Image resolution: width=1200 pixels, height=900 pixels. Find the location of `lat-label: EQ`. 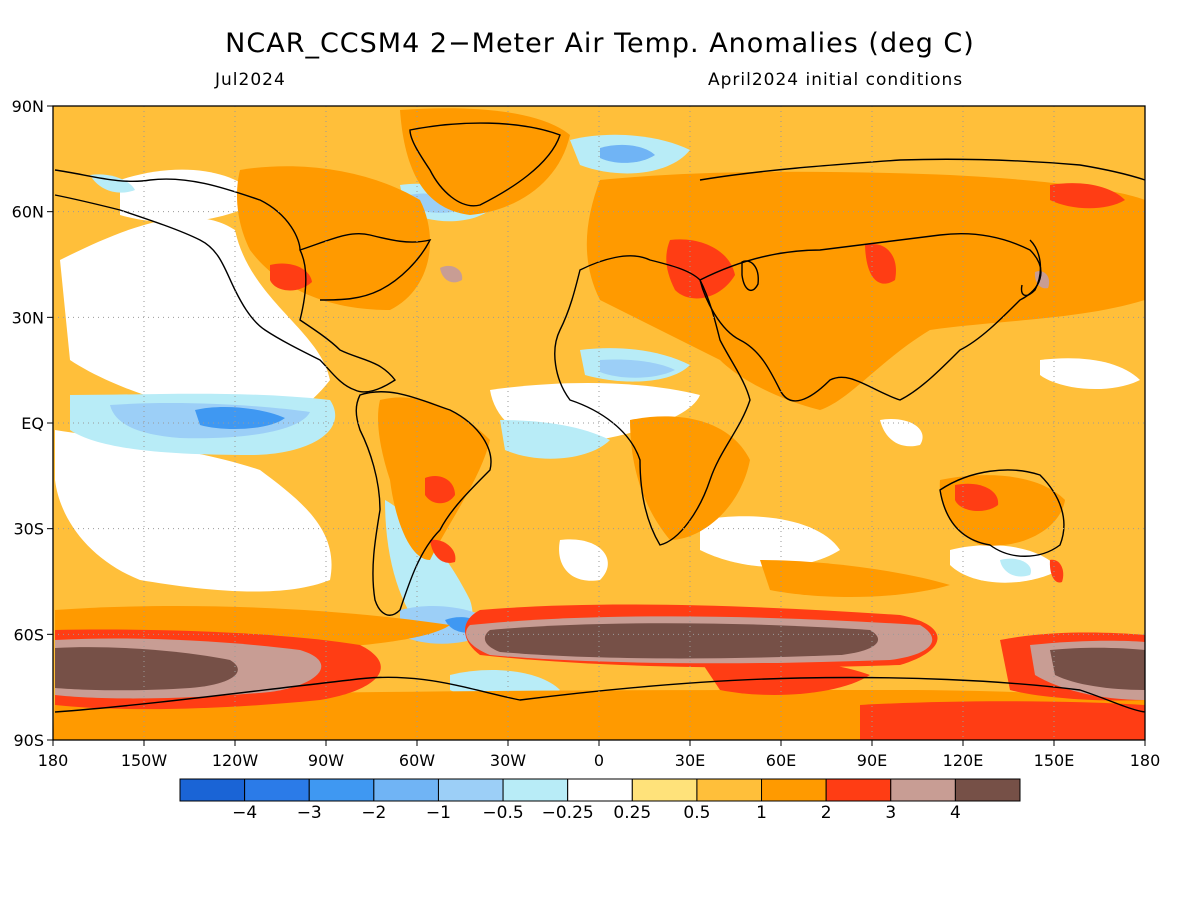

lat-label: EQ is located at coordinates (32, 423).